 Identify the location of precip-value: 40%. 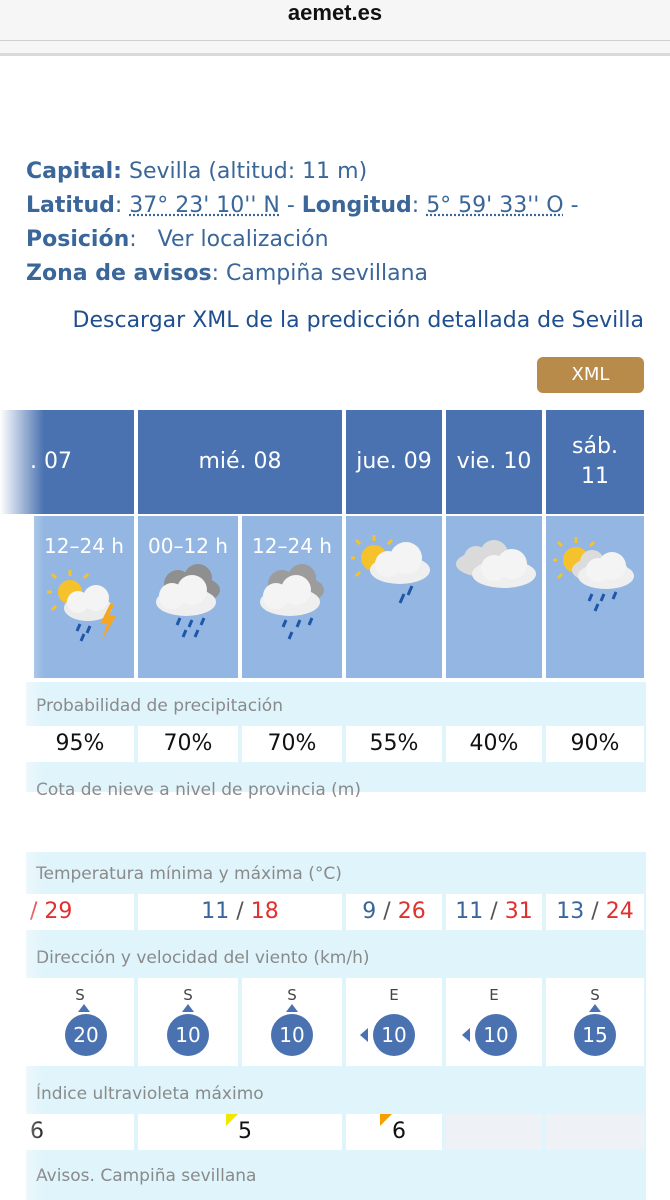
(494, 744).